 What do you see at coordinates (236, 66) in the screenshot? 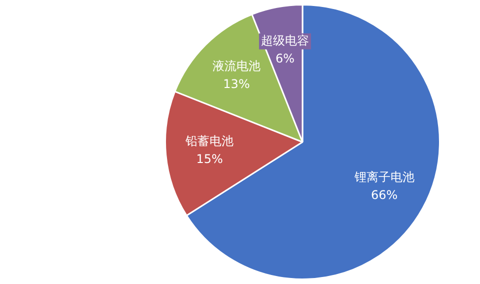
I see `slice-label: 液流电池` at bounding box center [236, 66].